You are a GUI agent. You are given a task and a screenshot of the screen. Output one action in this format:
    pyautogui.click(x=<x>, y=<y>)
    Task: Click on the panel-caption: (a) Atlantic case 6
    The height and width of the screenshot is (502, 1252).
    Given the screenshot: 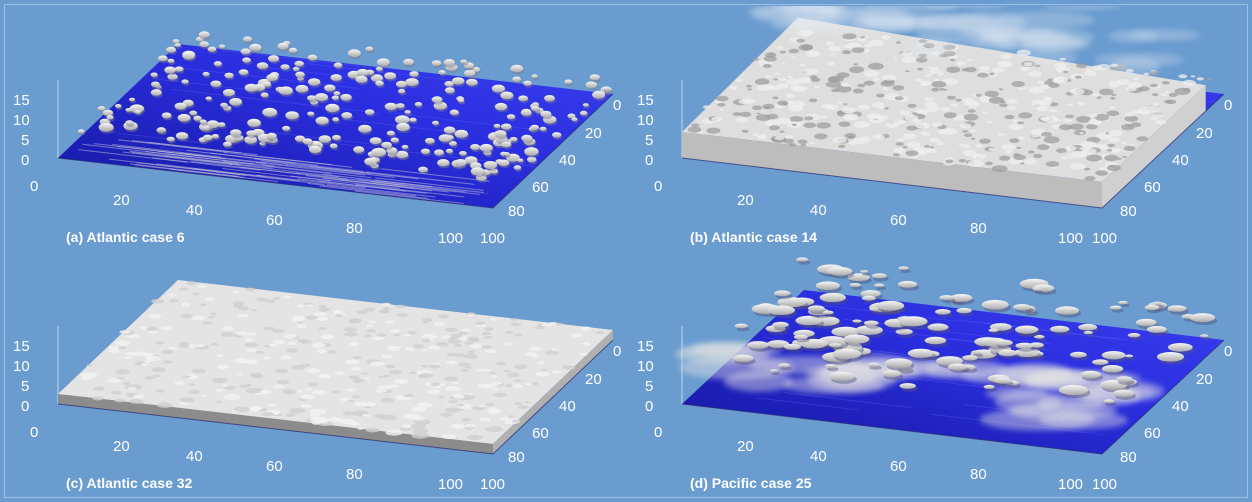 What is the action you would take?
    pyautogui.click(x=125, y=237)
    